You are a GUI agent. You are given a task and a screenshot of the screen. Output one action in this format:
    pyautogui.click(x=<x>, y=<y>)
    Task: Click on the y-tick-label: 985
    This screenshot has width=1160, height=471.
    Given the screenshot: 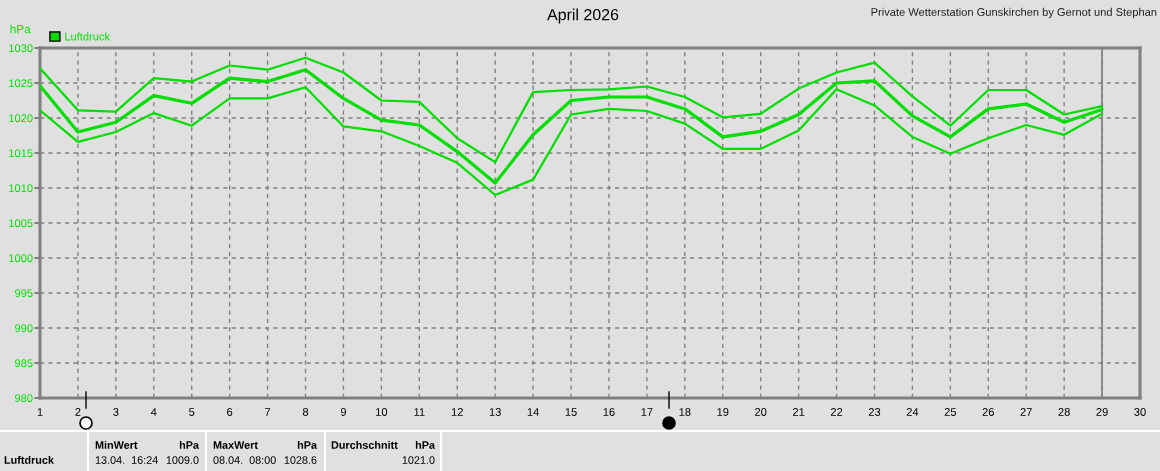 What is the action you would take?
    pyautogui.click(x=24, y=363)
    